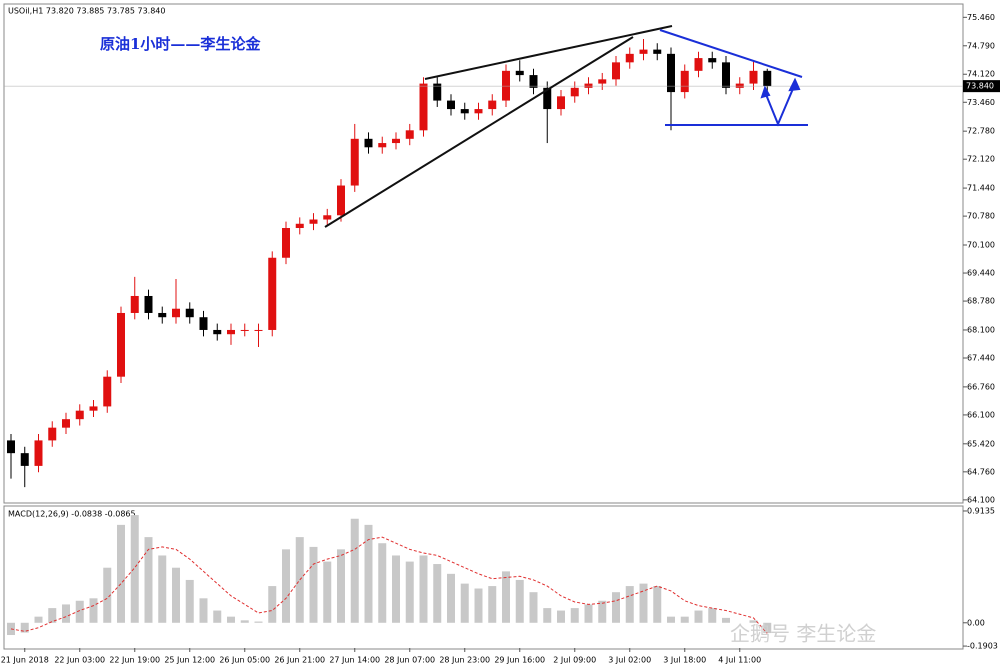 This screenshot has height=672, width=1000. What do you see at coordinates (981, 131) in the screenshot?
I see `y-tick-label: 72.780` at bounding box center [981, 131].